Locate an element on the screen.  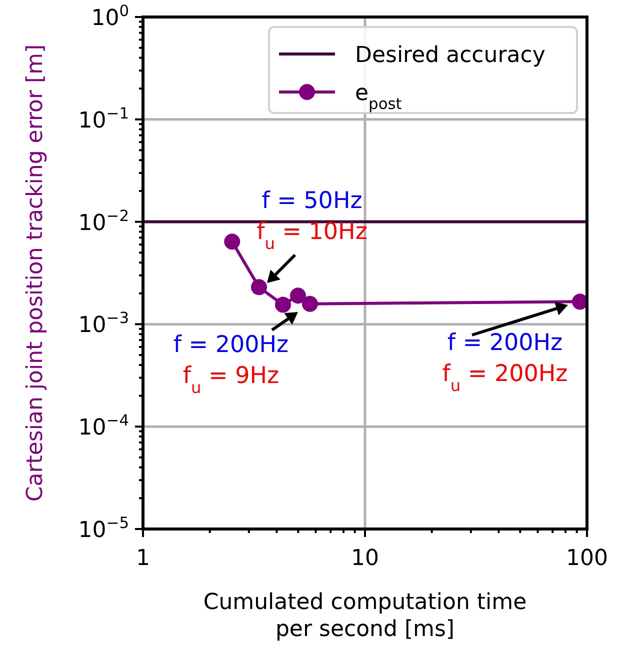
y-tick-label: 10$^{0}$ is located at coordinates (110, 16).